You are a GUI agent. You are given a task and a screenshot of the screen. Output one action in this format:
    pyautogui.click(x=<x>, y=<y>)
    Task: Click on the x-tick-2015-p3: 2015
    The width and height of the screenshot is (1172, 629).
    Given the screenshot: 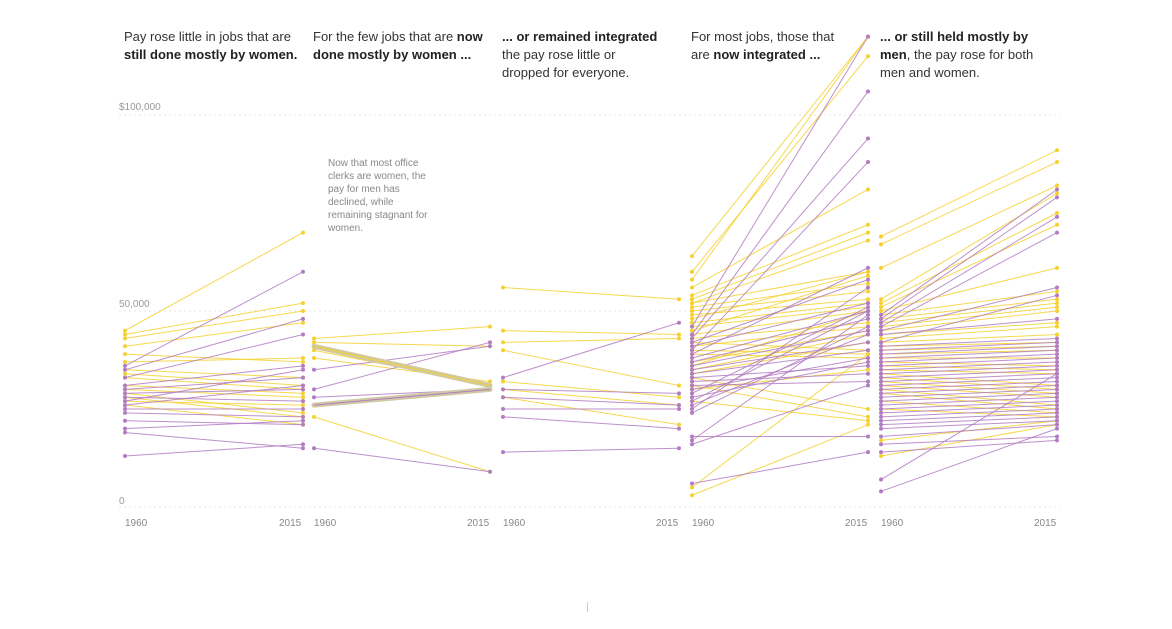 What is the action you would take?
    pyautogui.click(x=667, y=523)
    